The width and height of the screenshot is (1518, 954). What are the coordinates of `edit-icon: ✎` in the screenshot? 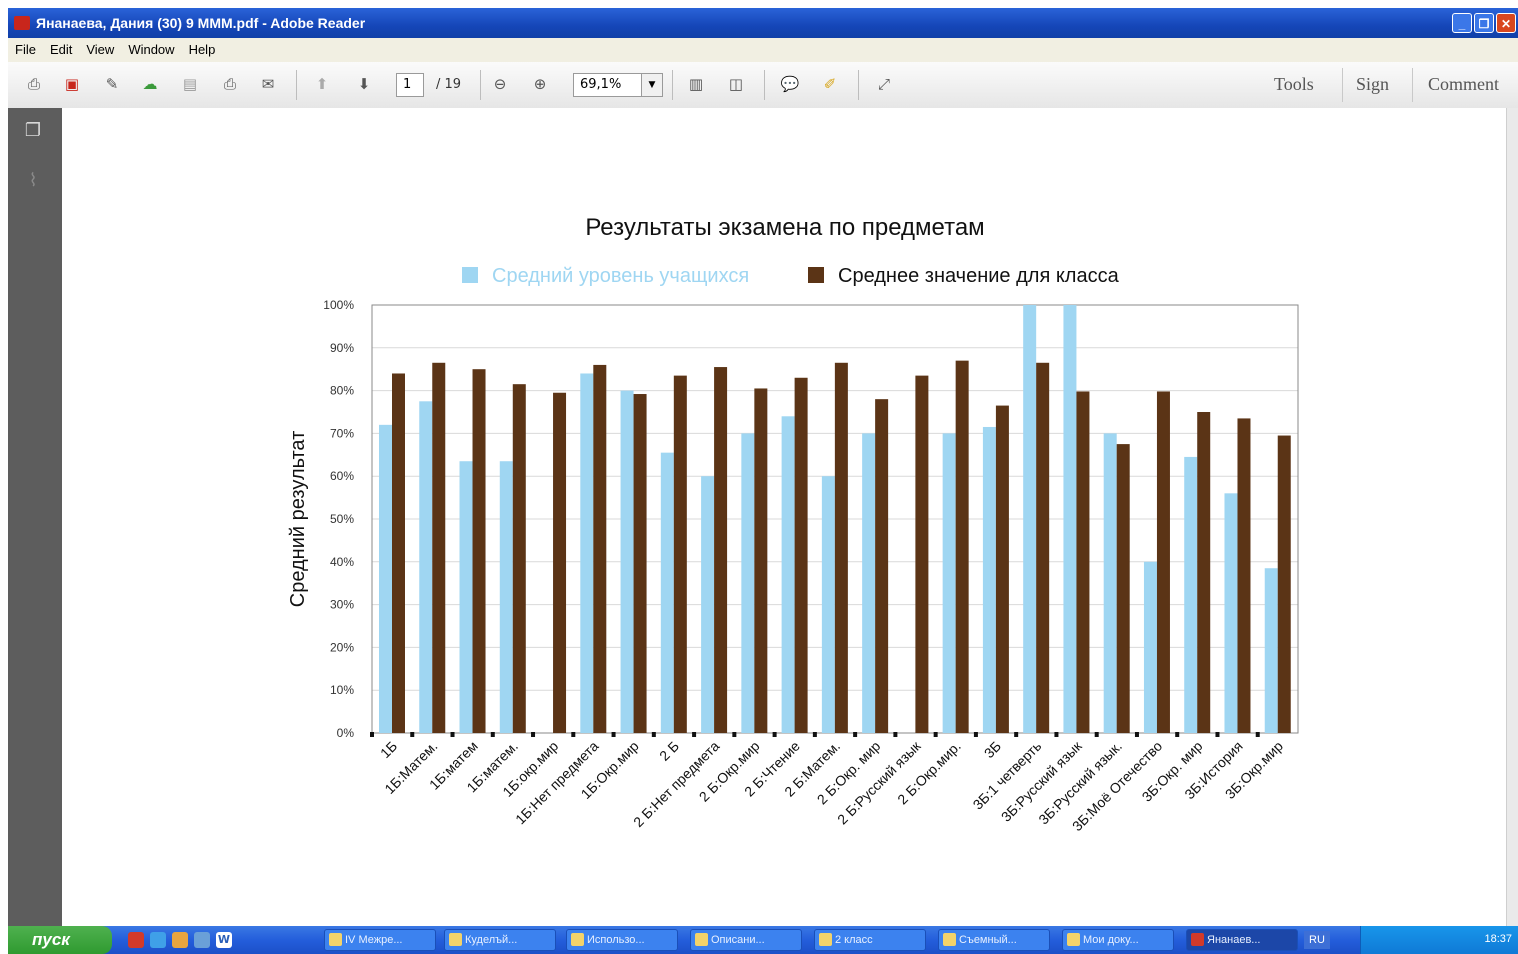 It's located at (112, 84).